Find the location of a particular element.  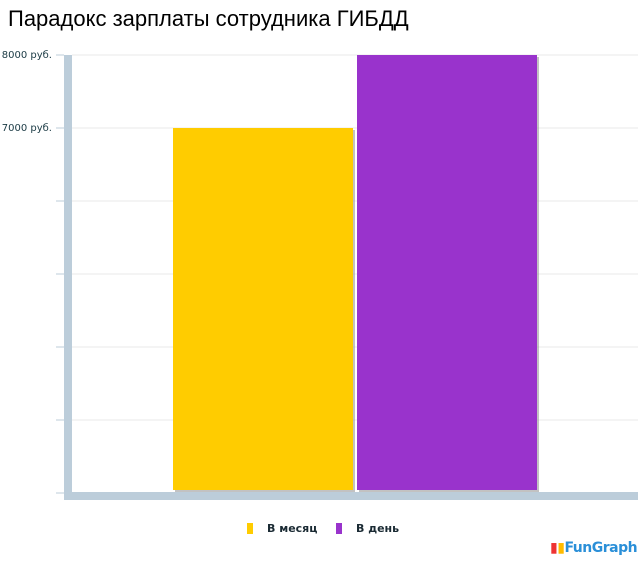

y-axis is located at coordinates (68, 277).